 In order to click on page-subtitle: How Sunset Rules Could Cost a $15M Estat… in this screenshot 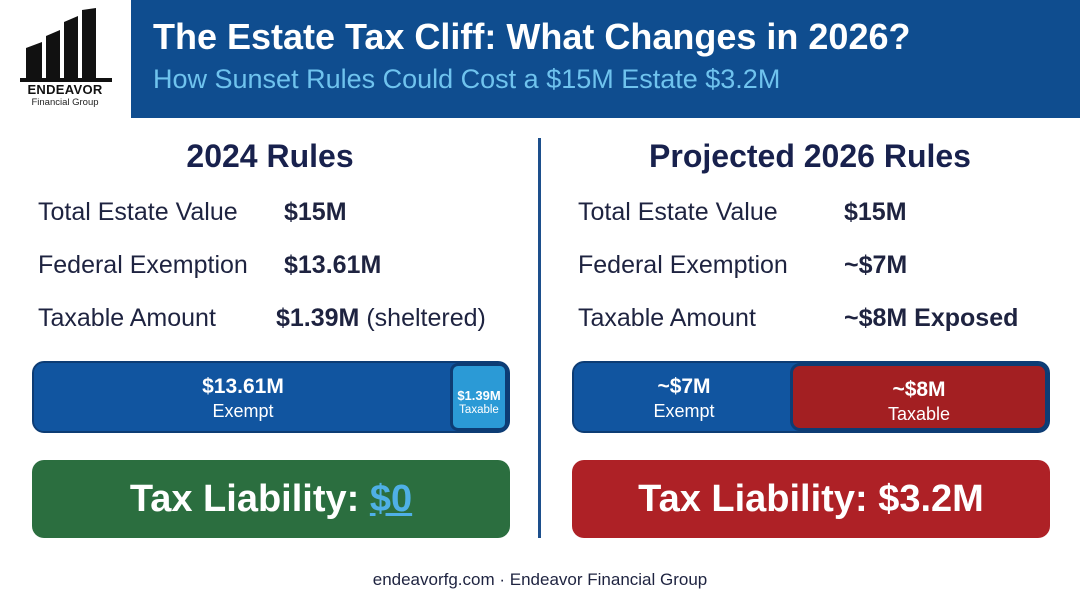, I will do `click(467, 79)`.